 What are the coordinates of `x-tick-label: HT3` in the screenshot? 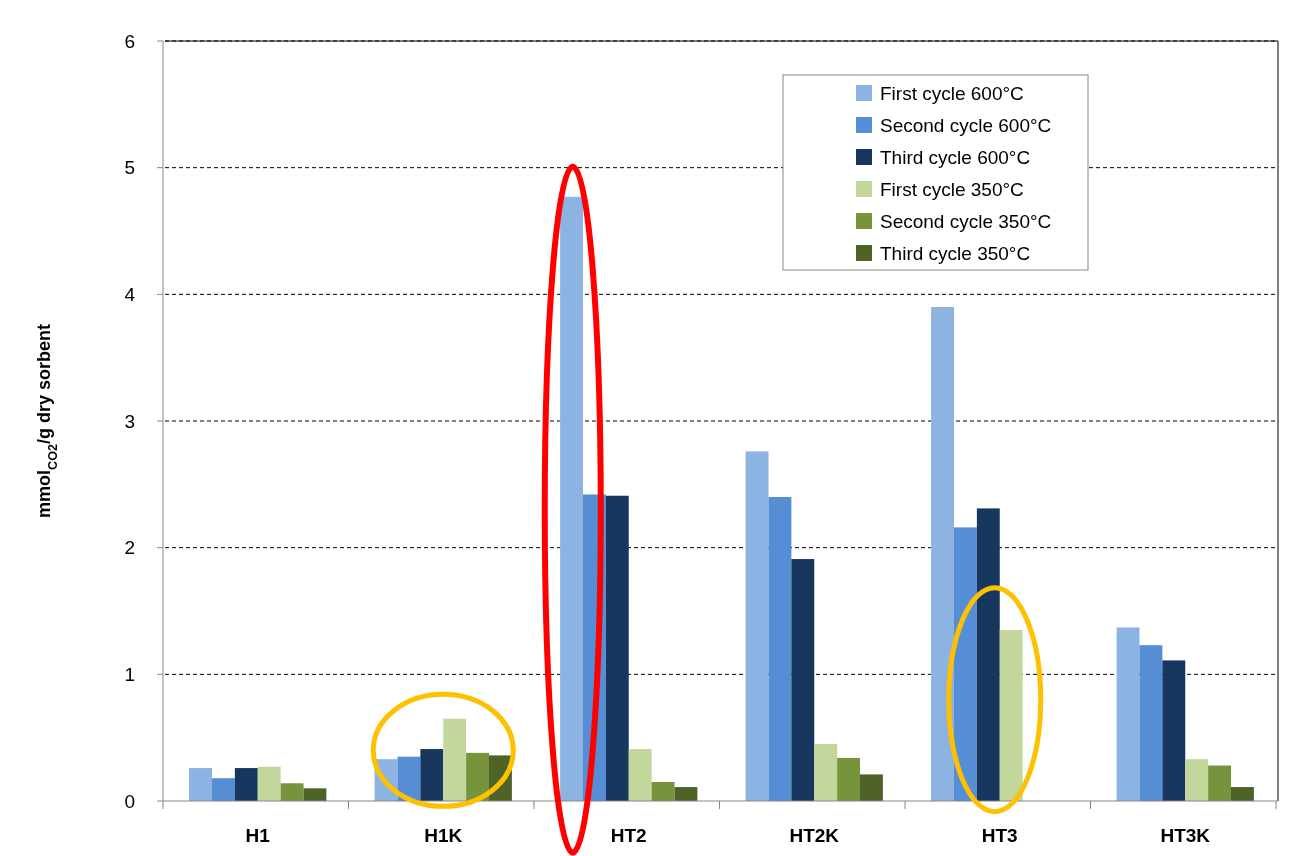 It's located at (999, 835).